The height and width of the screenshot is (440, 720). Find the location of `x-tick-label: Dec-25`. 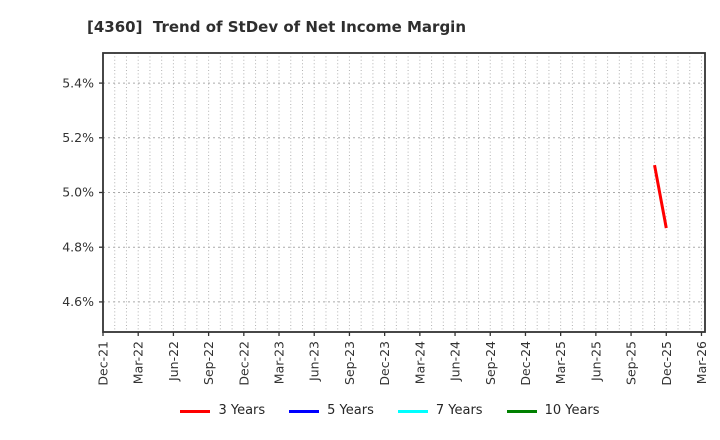

x-tick-label: Dec-25 is located at coordinates (666, 363).